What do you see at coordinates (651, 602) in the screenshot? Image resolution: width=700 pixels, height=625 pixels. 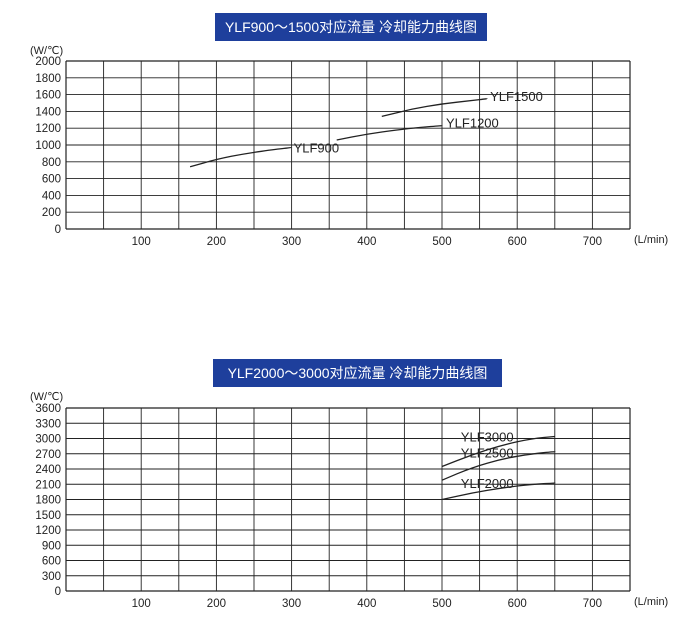 I see `x-axis-unit-label-2: (L/min)` at bounding box center [651, 602].